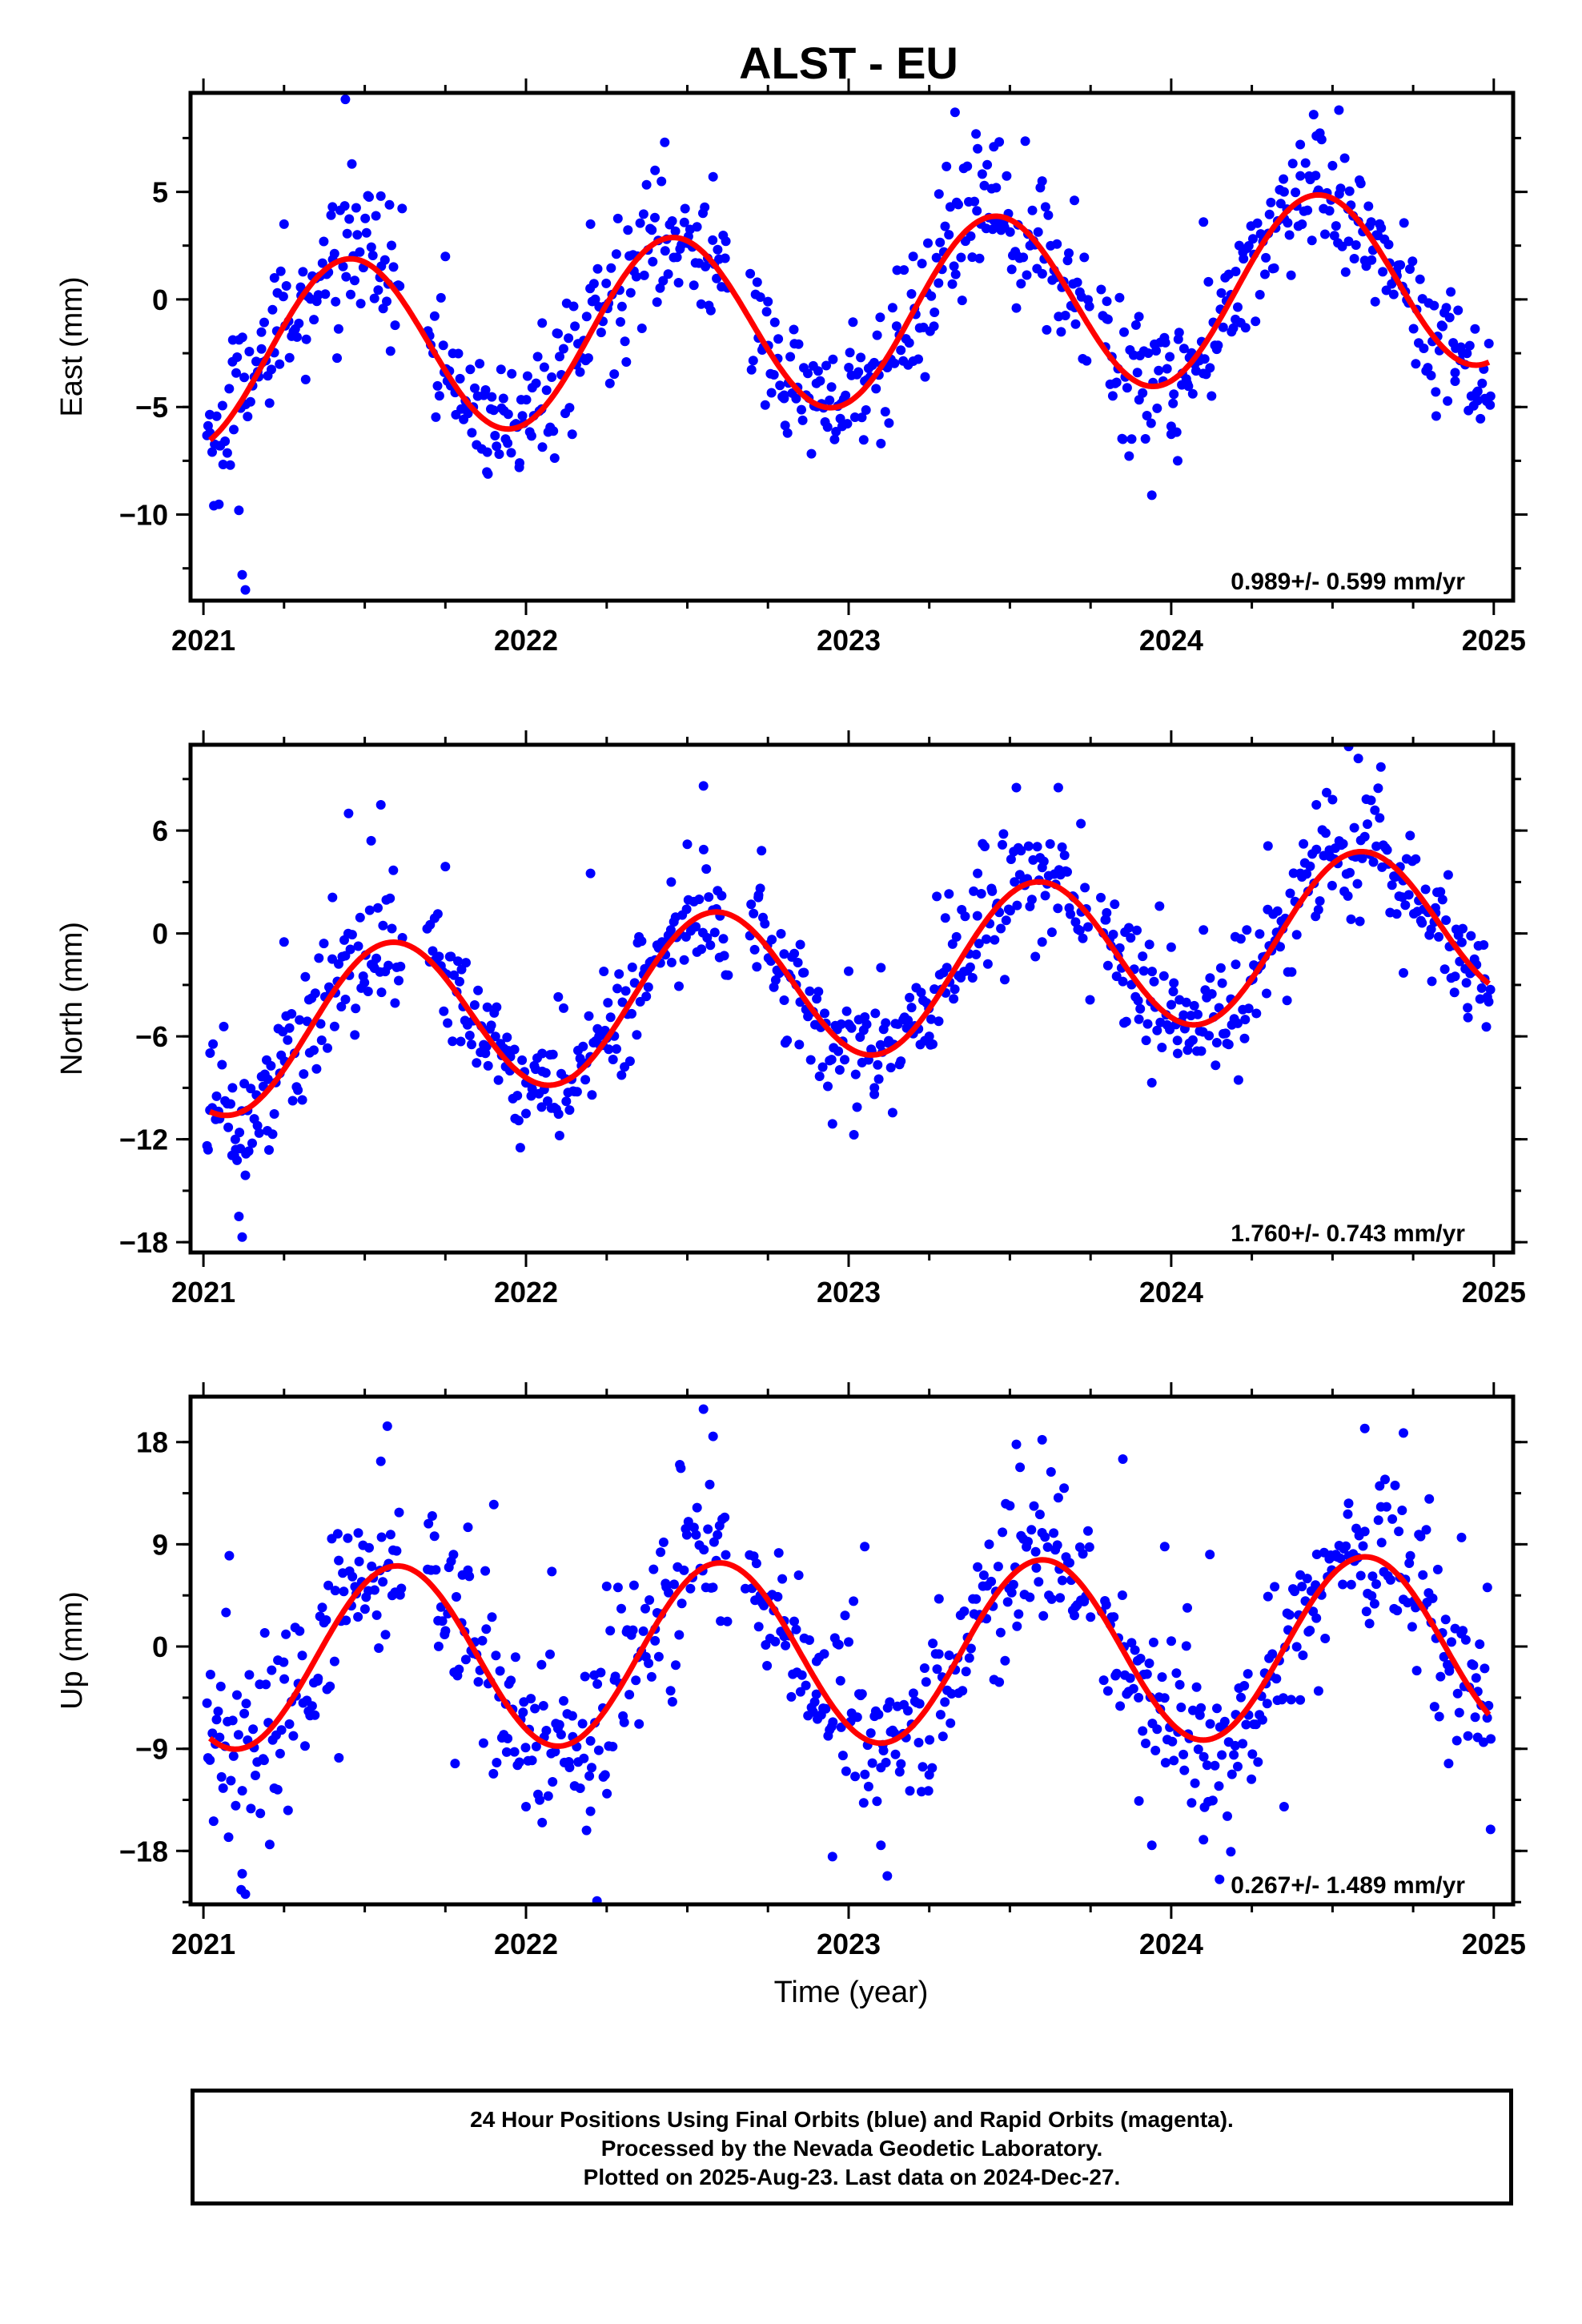 This screenshot has height=2324, width=1582. Describe the element at coordinates (151, 1036) in the screenshot. I see `y-tick-label: −6` at that location.